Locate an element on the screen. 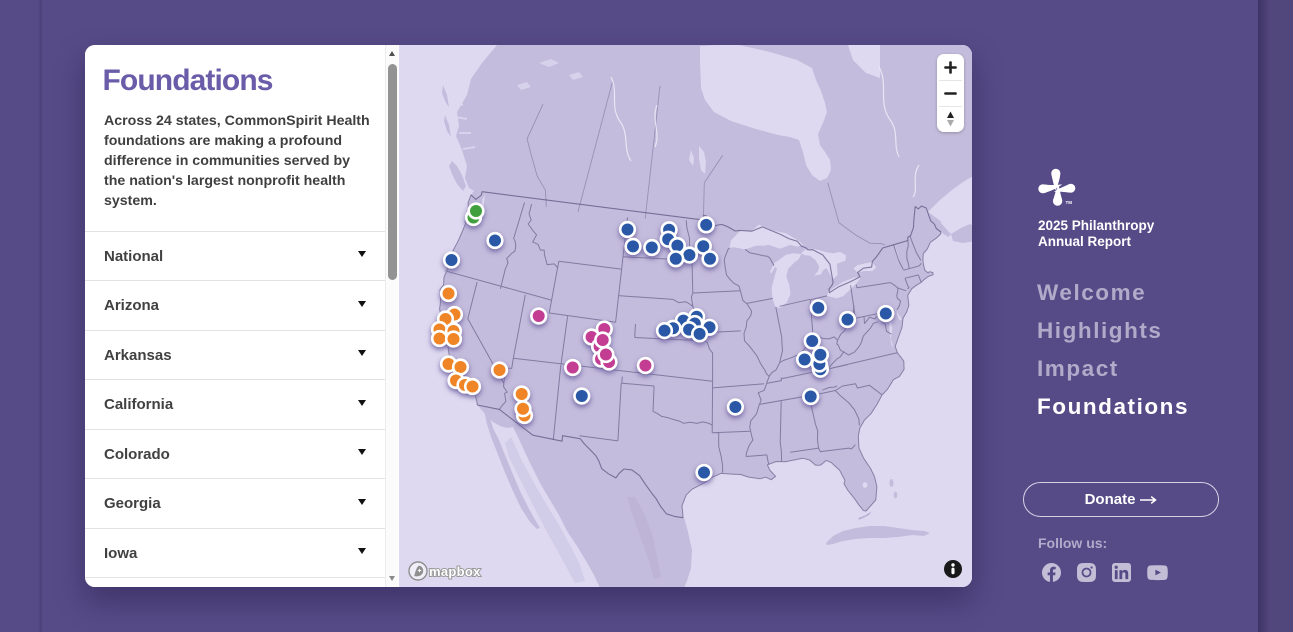 This screenshot has width=1293, height=632. svg-text: mapbox is located at coordinates (455, 571).